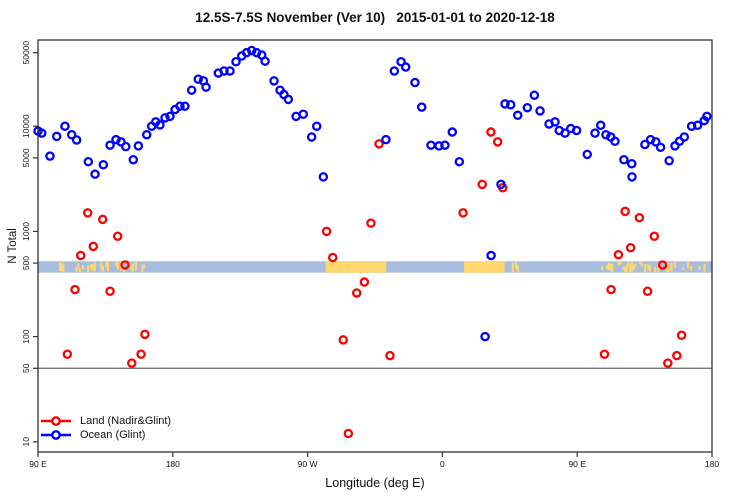  I want to click on legend-label-land: Land (Nadir&Glint), so click(126, 421).